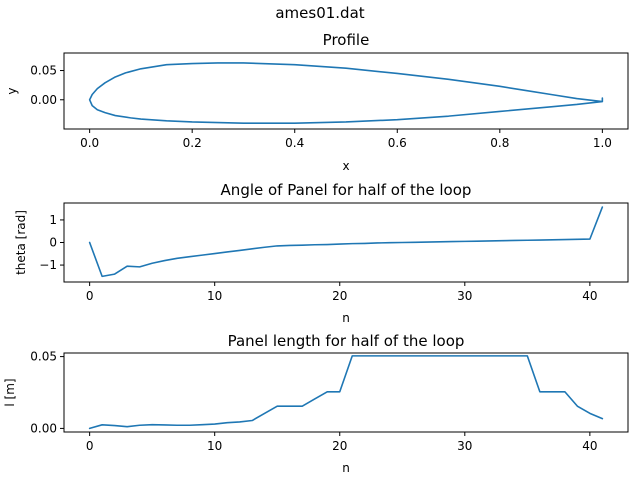 The image size is (640, 480). I want to click on panel-angle-xtick-label: 30, so click(464, 296).